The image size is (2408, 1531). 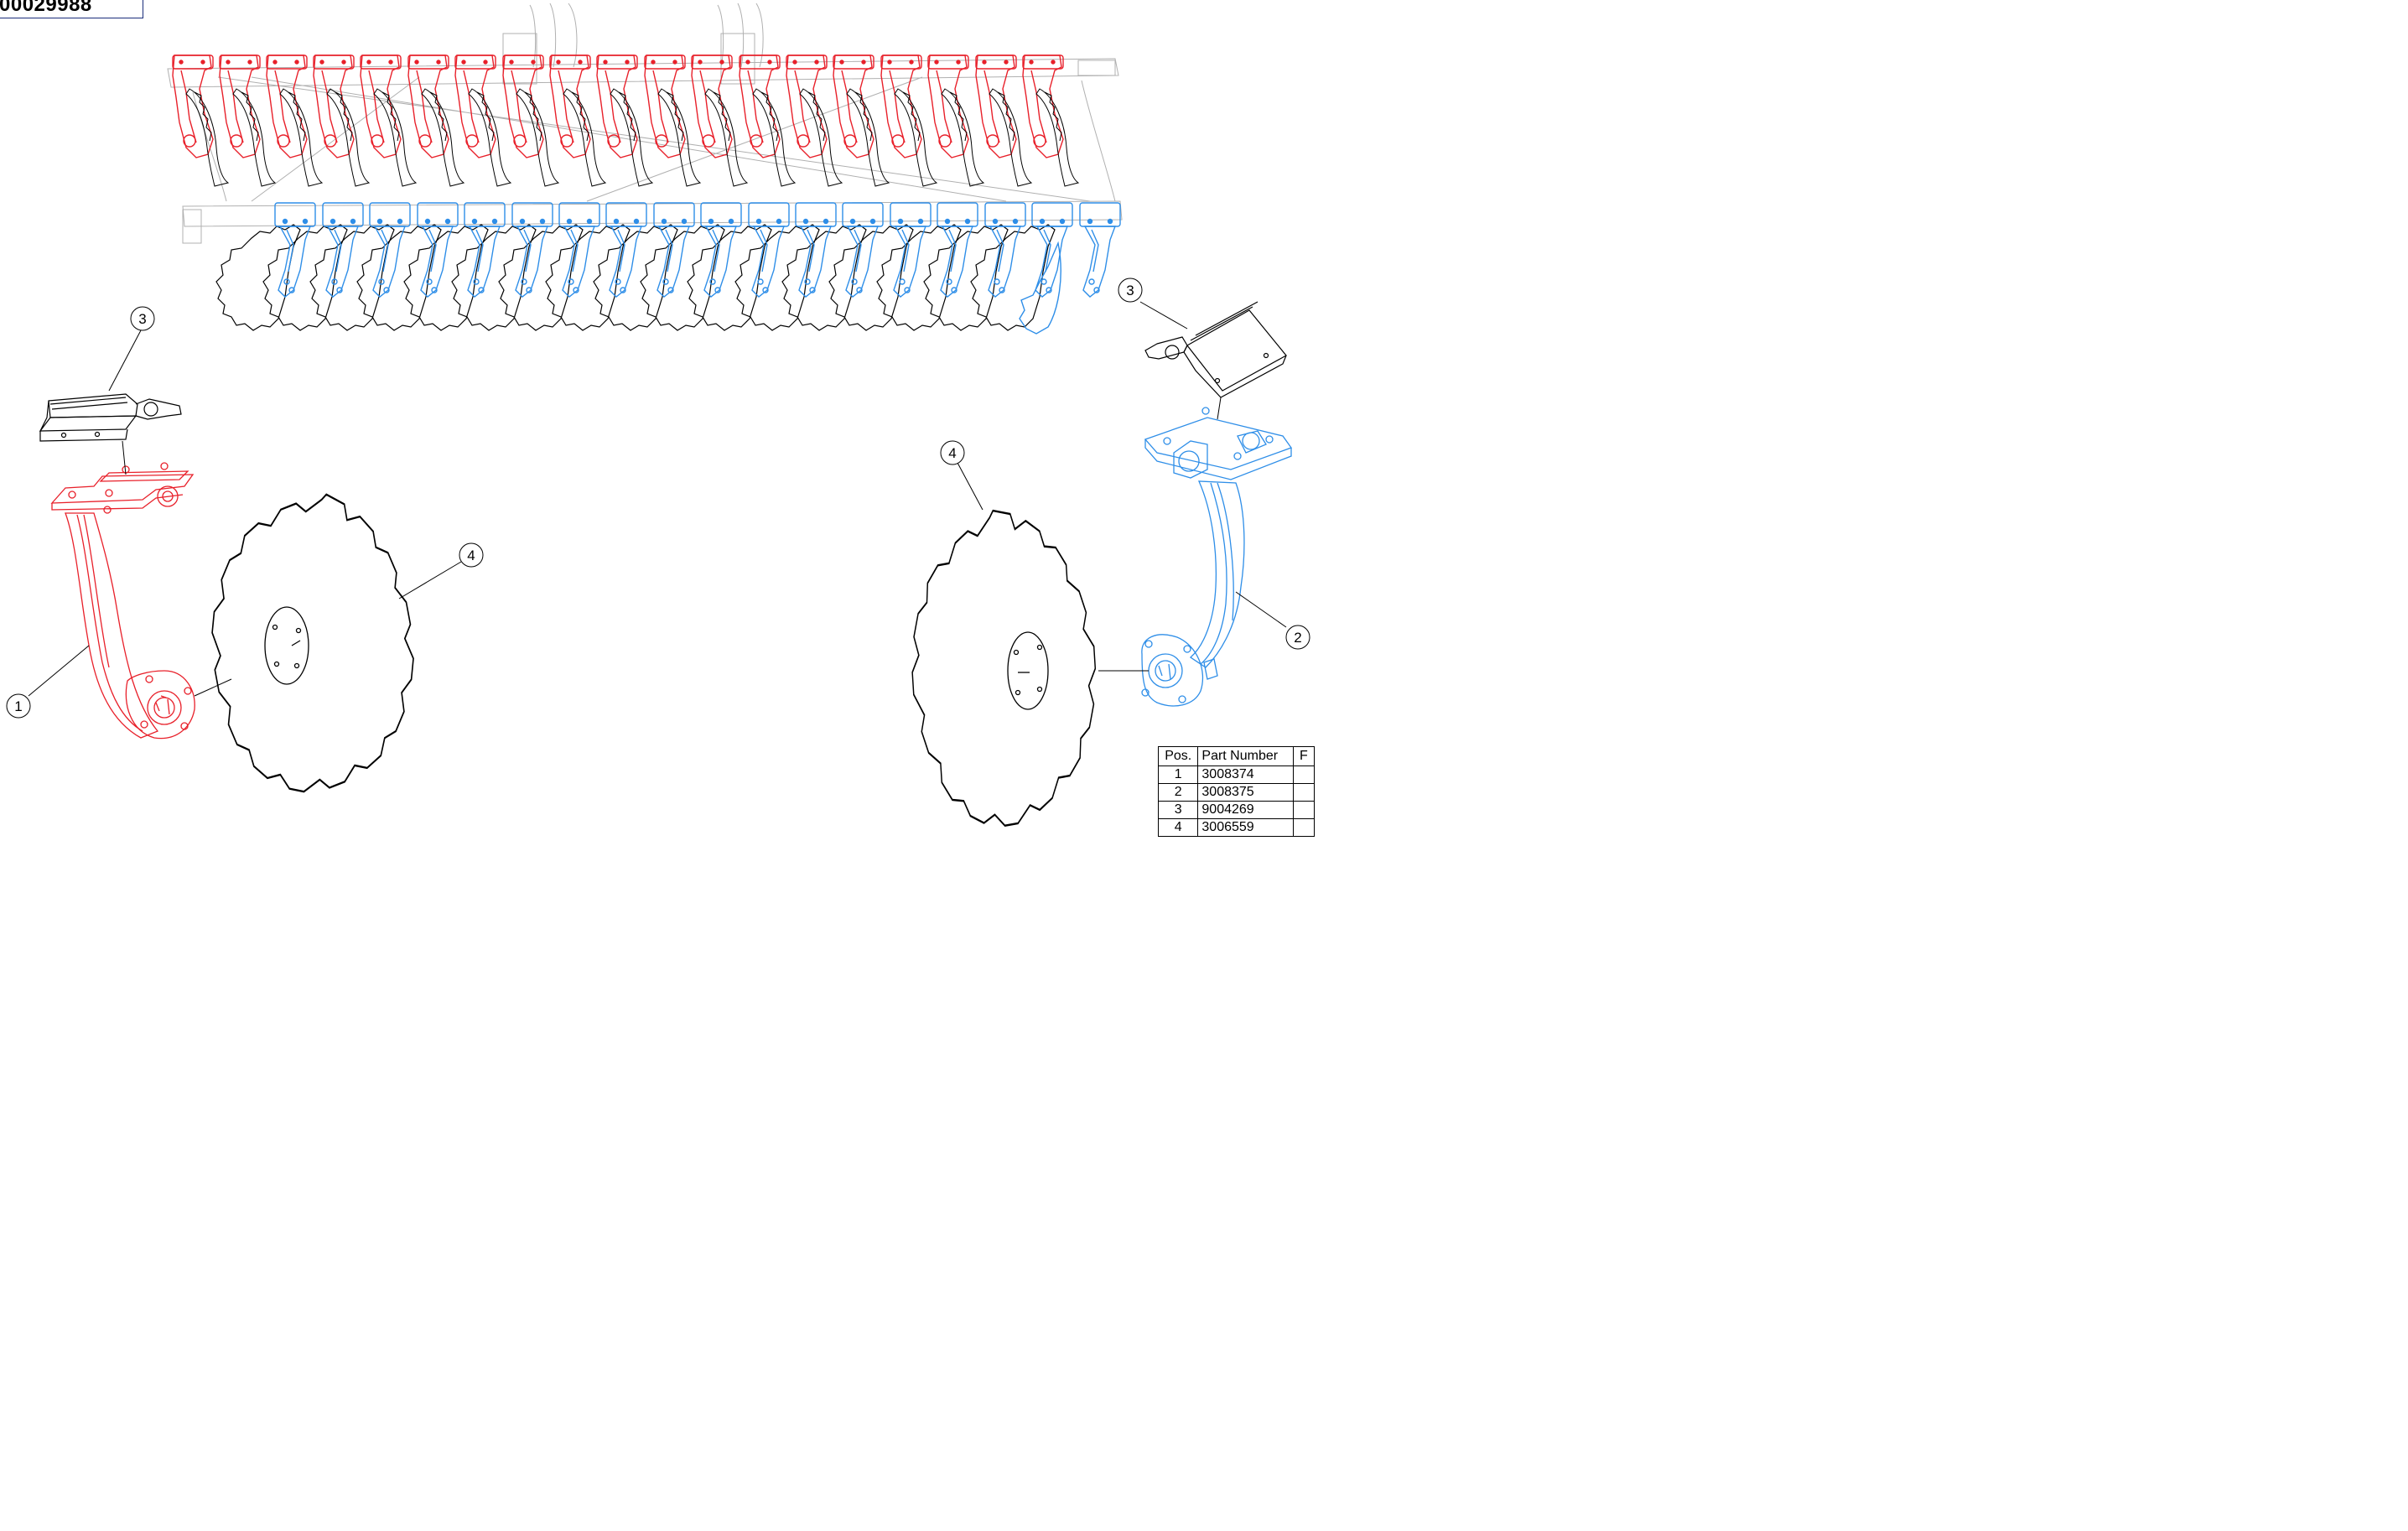 What do you see at coordinates (970, 487) in the screenshot?
I see `leader-line-4-right` at bounding box center [970, 487].